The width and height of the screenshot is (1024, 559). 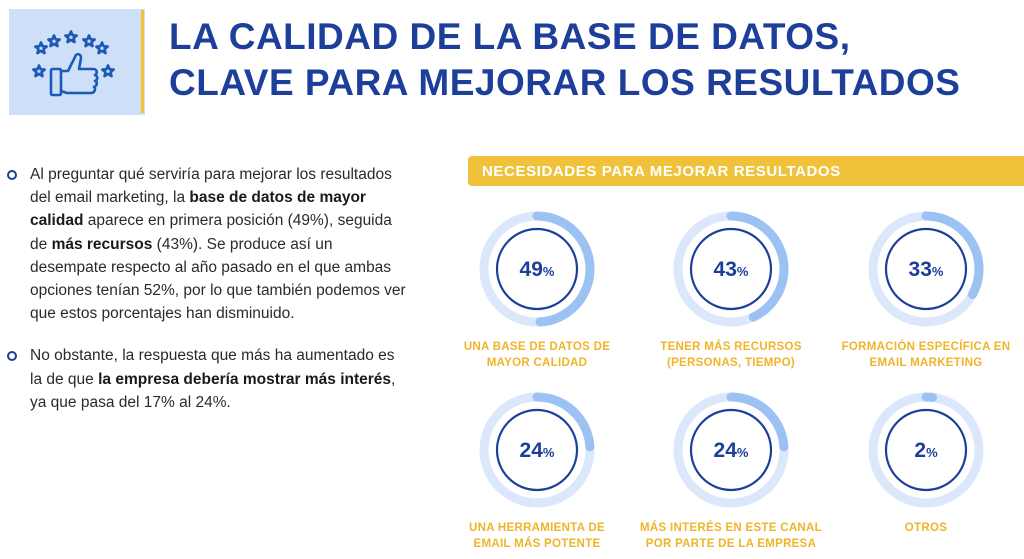 I want to click on title-divider, so click(x=142, y=61).